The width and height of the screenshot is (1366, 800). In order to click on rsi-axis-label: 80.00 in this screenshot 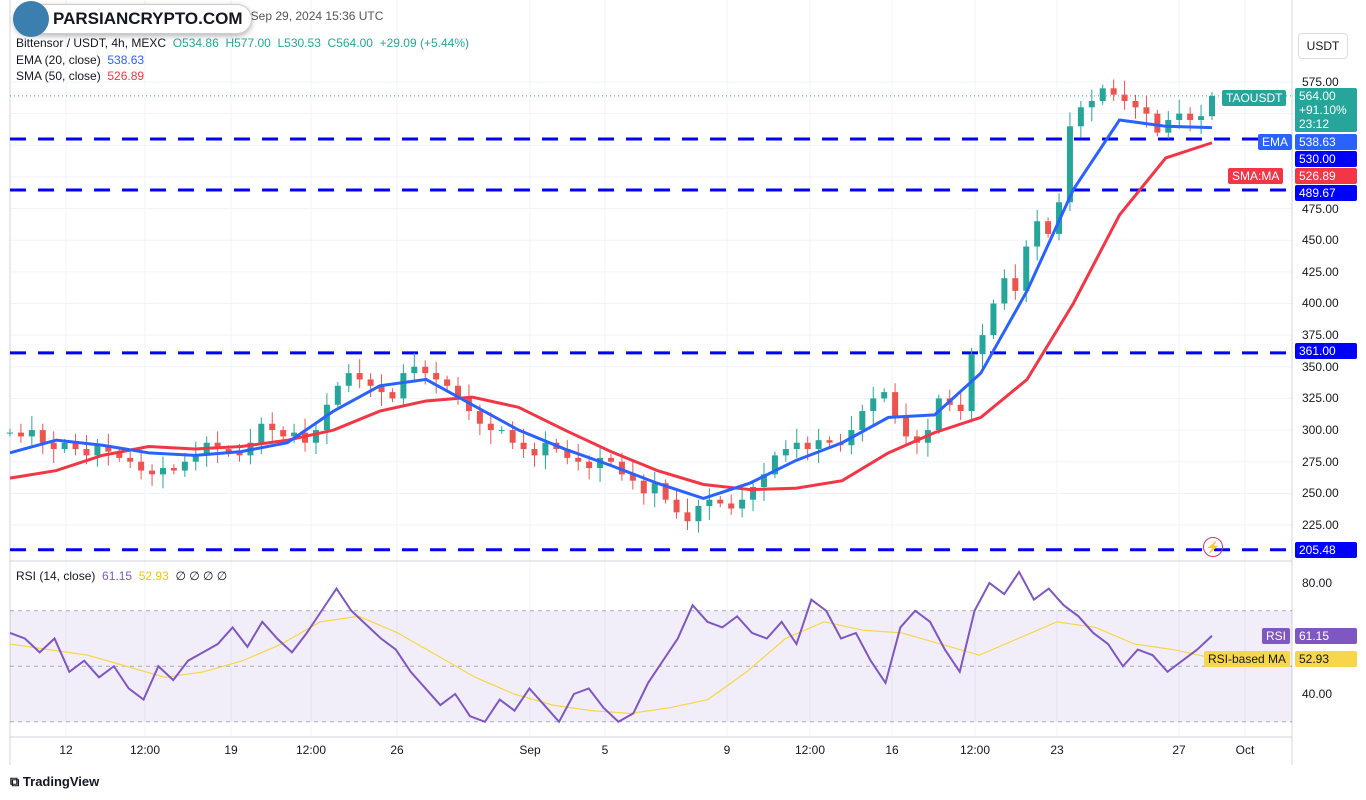, I will do `click(1317, 583)`.